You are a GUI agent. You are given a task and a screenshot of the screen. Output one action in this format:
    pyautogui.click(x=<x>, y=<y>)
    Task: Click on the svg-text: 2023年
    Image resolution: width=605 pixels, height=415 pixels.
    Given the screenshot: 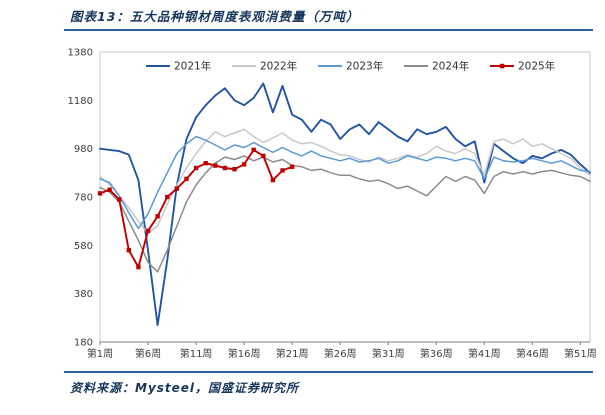 What is the action you would take?
    pyautogui.click(x=364, y=66)
    